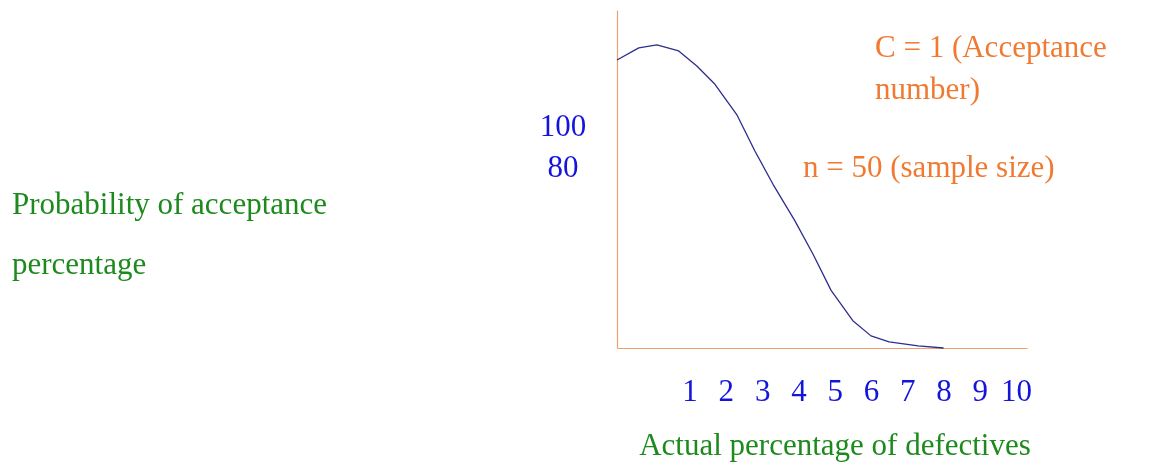  Describe the element at coordinates (871, 390) in the screenshot. I see `x-tick-label: 6` at that location.